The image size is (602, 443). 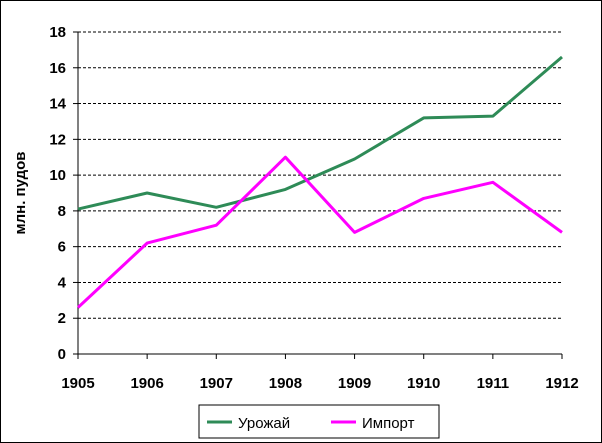 What do you see at coordinates (264, 423) in the screenshot?
I see `legend-label: Урожай` at bounding box center [264, 423].